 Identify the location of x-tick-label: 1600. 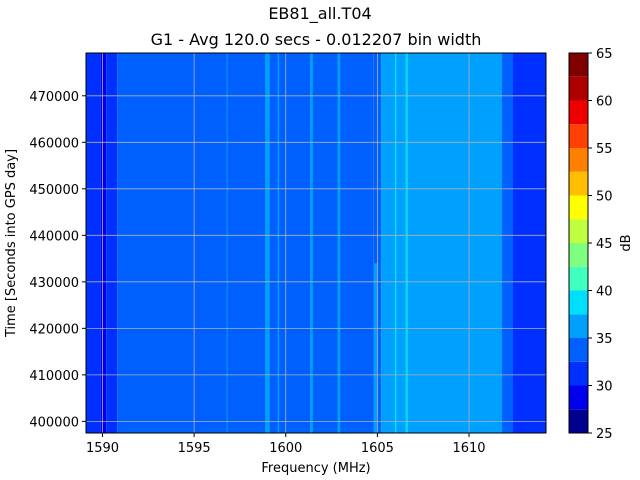
(285, 448).